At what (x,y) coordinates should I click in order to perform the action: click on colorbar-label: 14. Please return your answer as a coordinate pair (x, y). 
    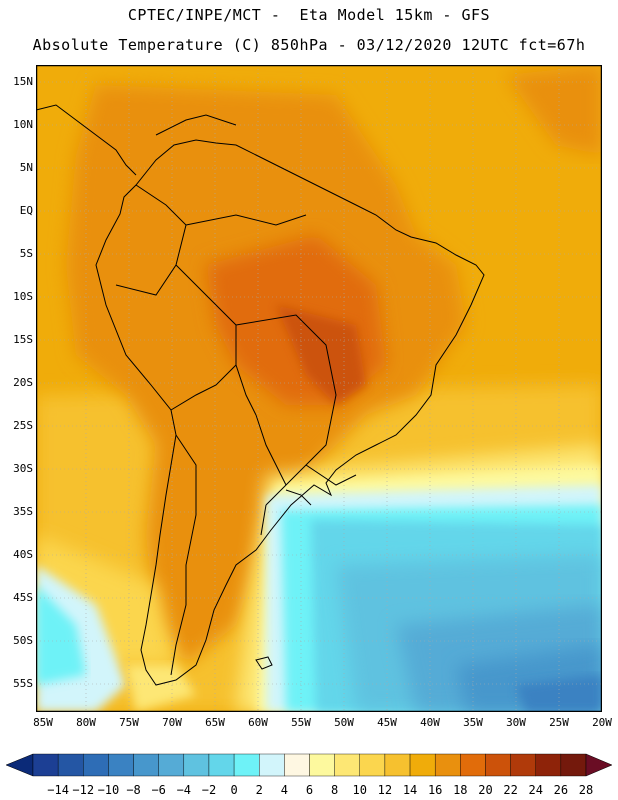
    Looking at the image, I should click on (410, 790).